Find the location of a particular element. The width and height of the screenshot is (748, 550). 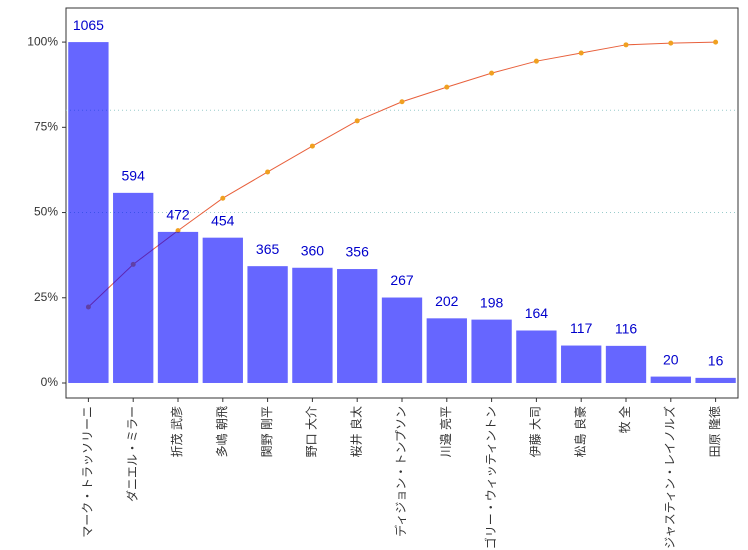

y-tick-label: 50% is located at coordinates (46, 212).